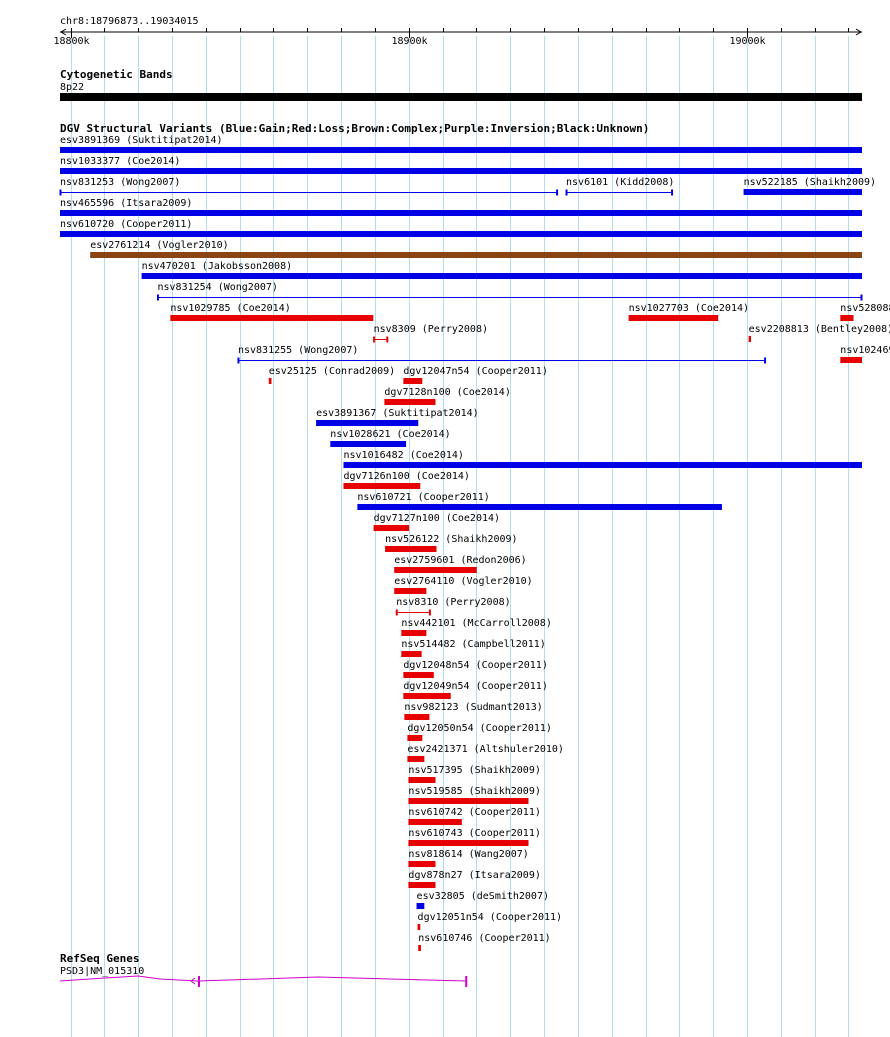 Image resolution: width=890 pixels, height=1037 pixels. What do you see at coordinates (810, 182) in the screenshot?
I see `sv-feature-label: nsv522185 (Shaikh2009)` at bounding box center [810, 182].